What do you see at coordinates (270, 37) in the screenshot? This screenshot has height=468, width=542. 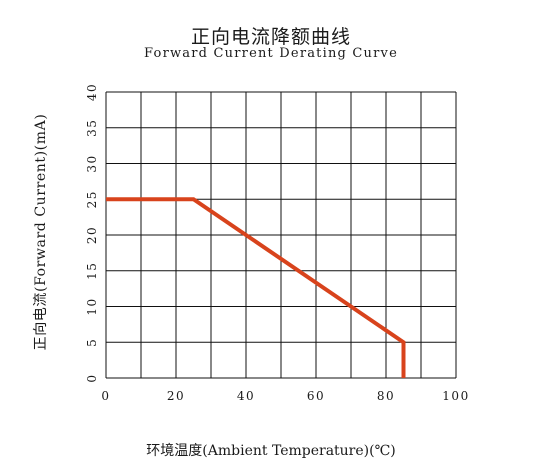 I see `chart-title: 正向电流降额曲线` at bounding box center [270, 37].